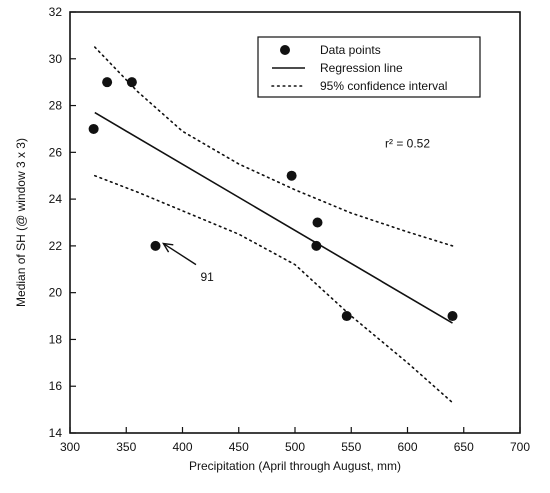 The height and width of the screenshot is (493, 550). Describe the element at coordinates (295, 466) in the screenshot. I see `x-axis-label: Precipitation (April through August, mm)` at that location.